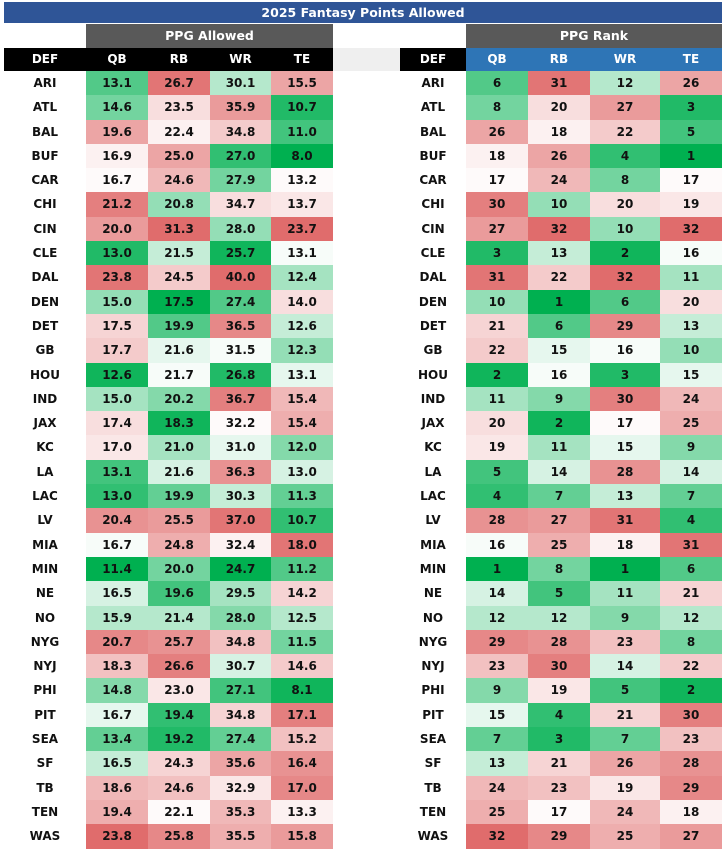 Image resolution: width=722 pixels, height=849 pixels. Describe the element at coordinates (240, 350) in the screenshot. I see `value-cell-wr: 31.5` at that location.